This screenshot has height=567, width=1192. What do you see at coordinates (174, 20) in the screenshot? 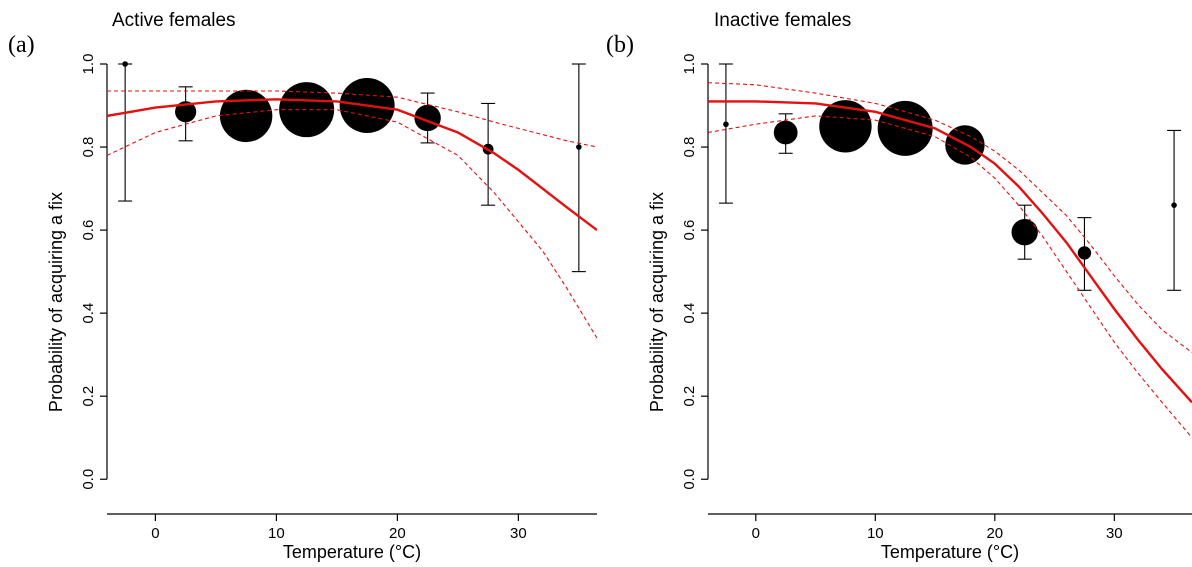
I see `chart-title: Active females` at bounding box center [174, 20].